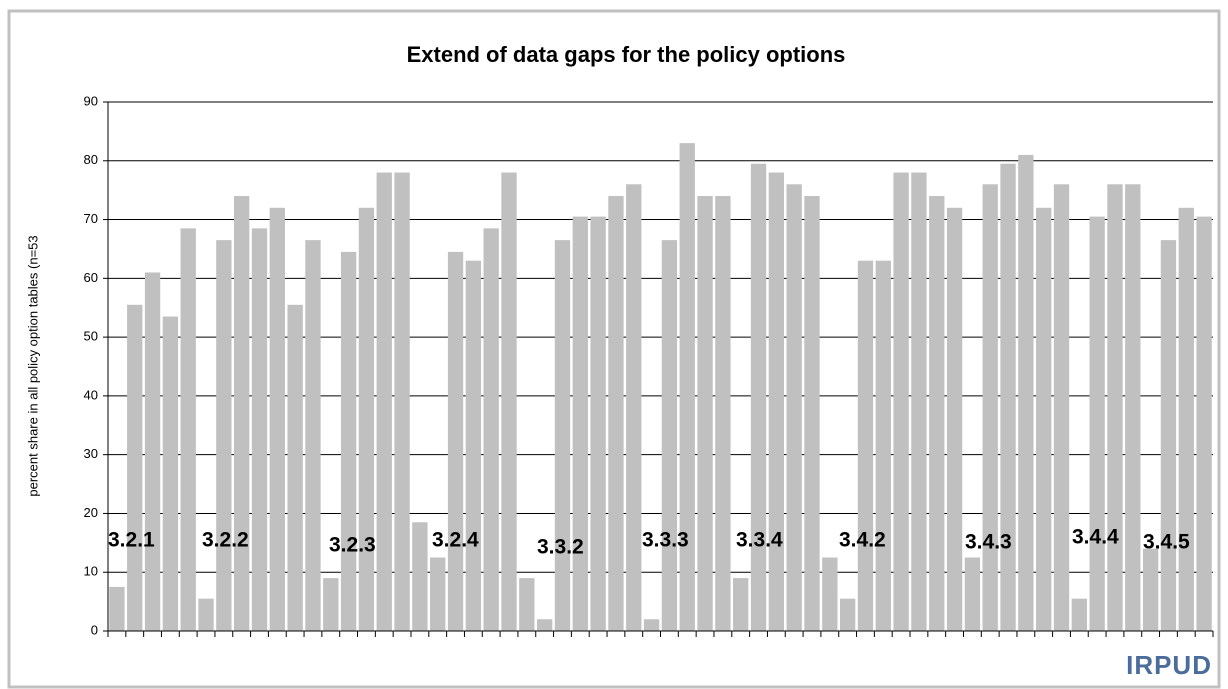 The width and height of the screenshot is (1228, 689). I want to click on y-tick-label: 0, so click(94, 629).